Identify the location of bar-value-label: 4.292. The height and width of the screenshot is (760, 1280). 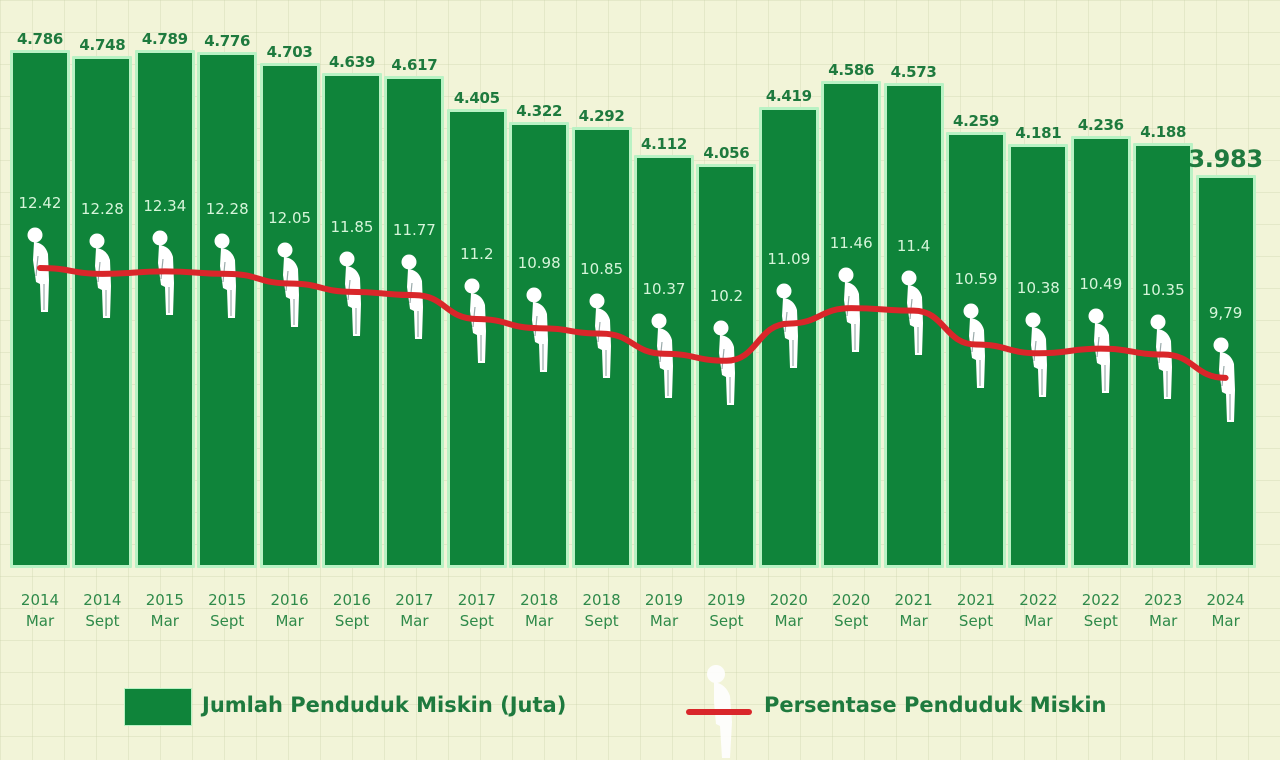
(601, 115).